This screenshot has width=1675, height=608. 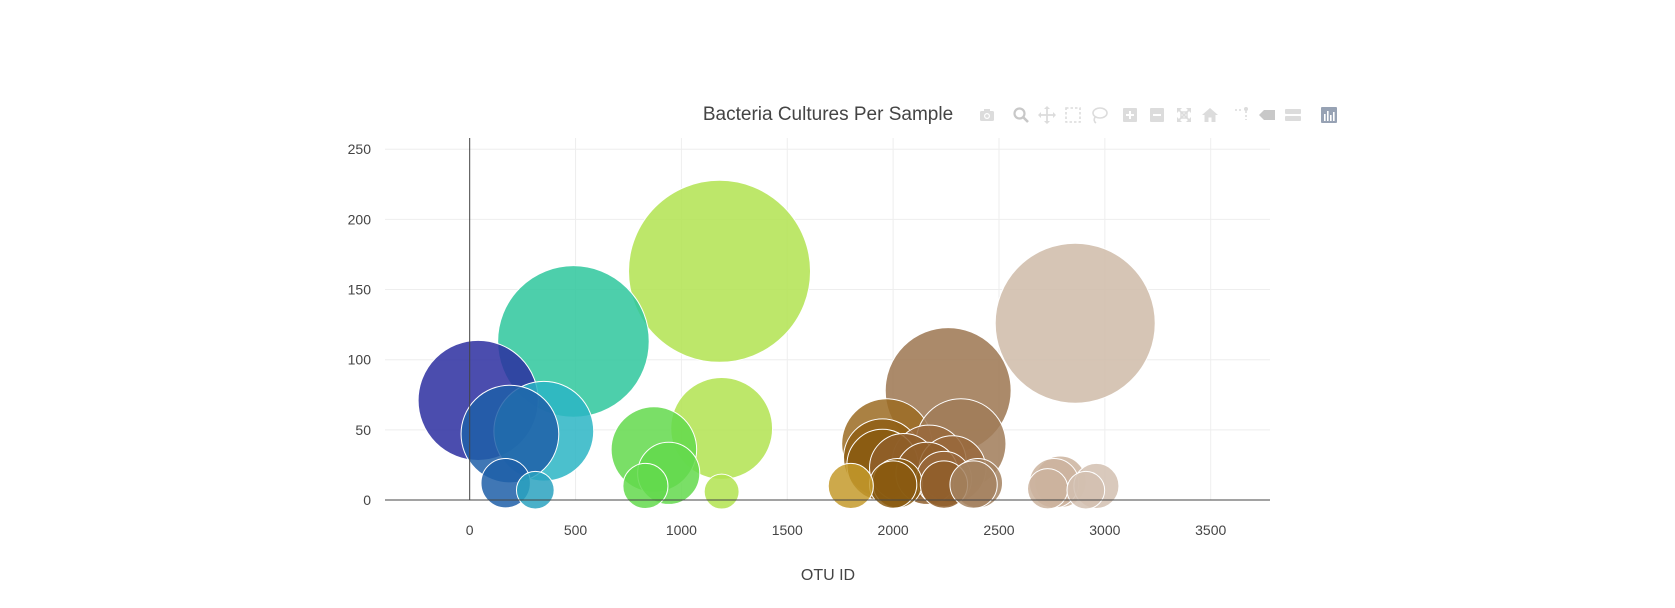 What do you see at coordinates (367, 500) in the screenshot?
I see `y-tick-label: 0` at bounding box center [367, 500].